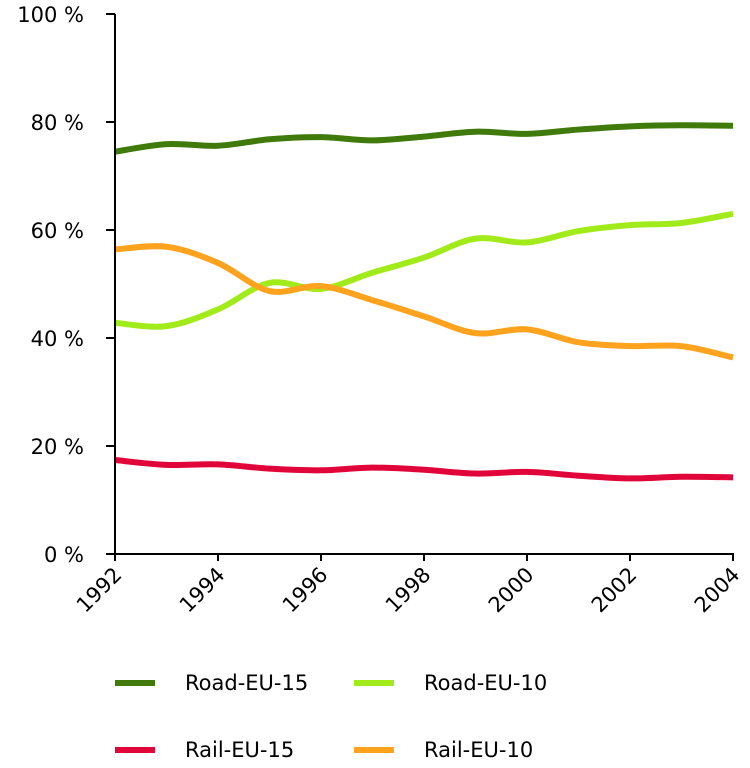  I want to click on y-ticks: 0 % 20 % 40 % 60 % 80 % 100 %, so click(66, 285).